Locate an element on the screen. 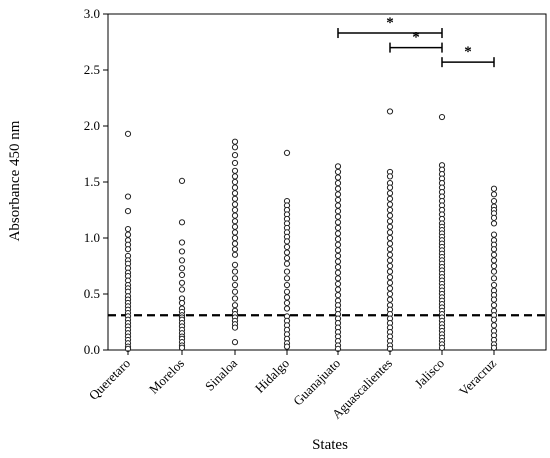 This screenshot has width=550, height=458. significance-brackets: * * * is located at coordinates (416, 41).